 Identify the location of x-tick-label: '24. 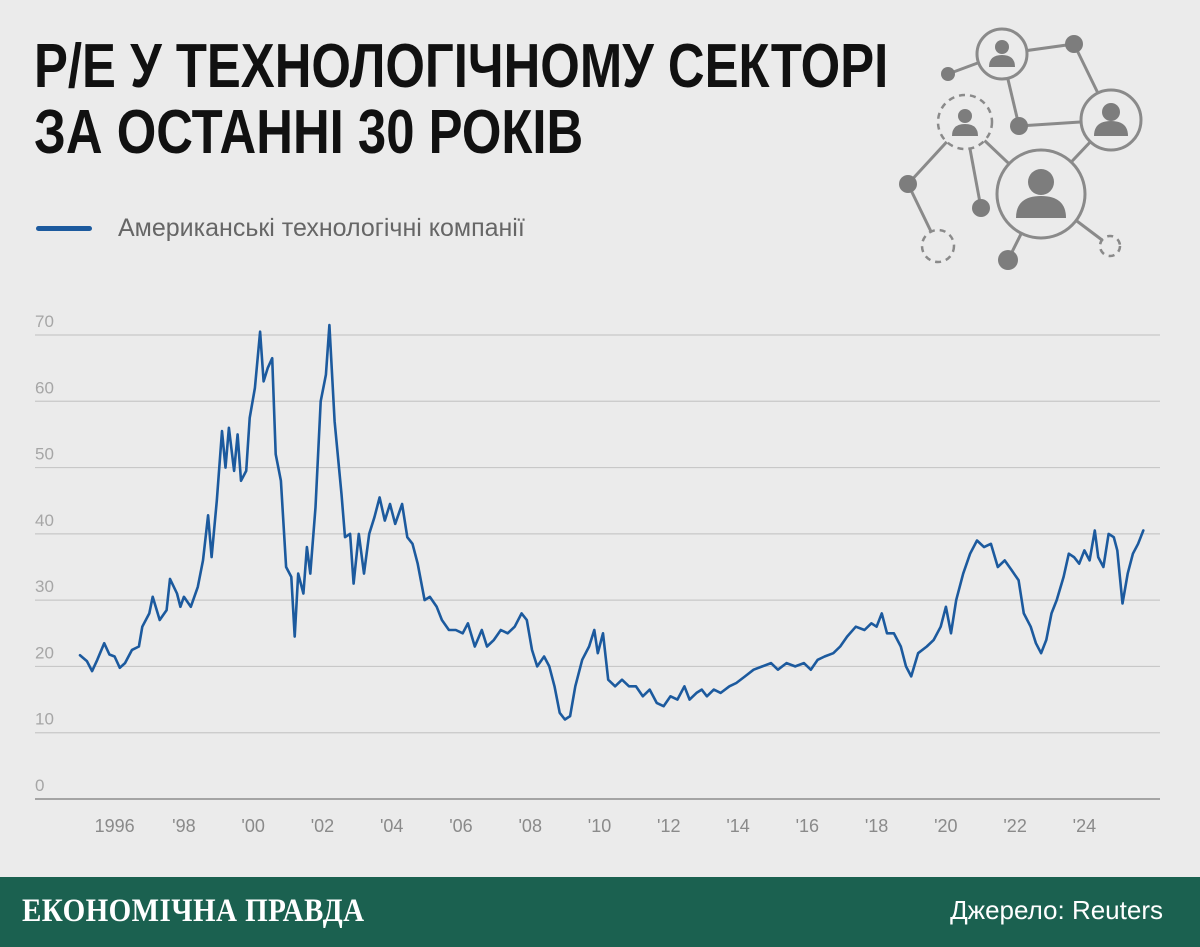
(1084, 826).